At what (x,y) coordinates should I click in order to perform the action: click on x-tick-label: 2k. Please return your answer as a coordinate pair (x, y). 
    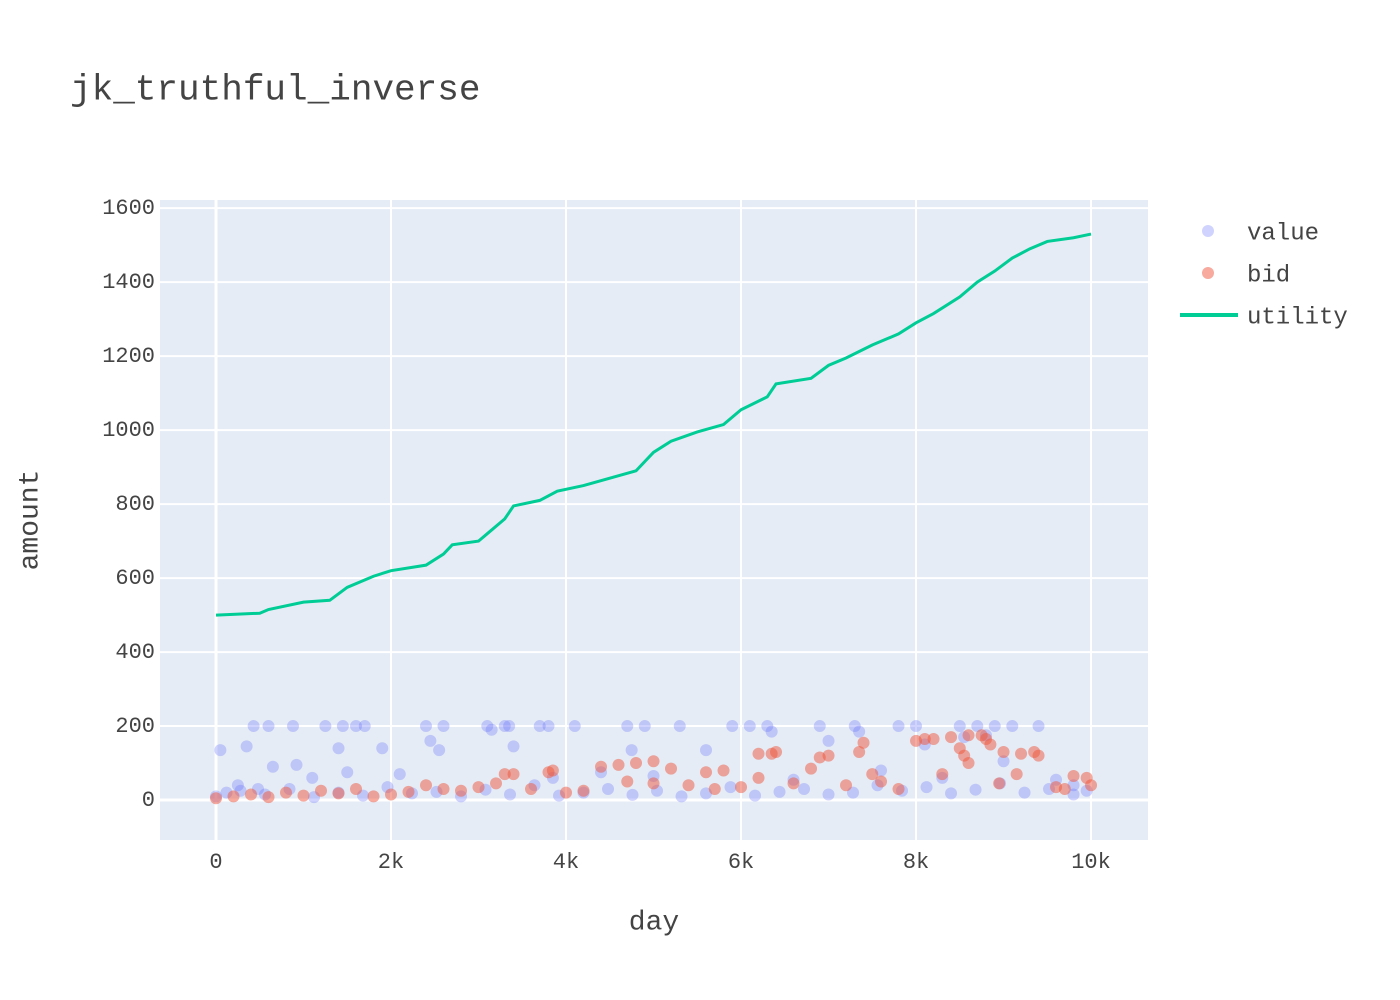
    Looking at the image, I should click on (391, 862).